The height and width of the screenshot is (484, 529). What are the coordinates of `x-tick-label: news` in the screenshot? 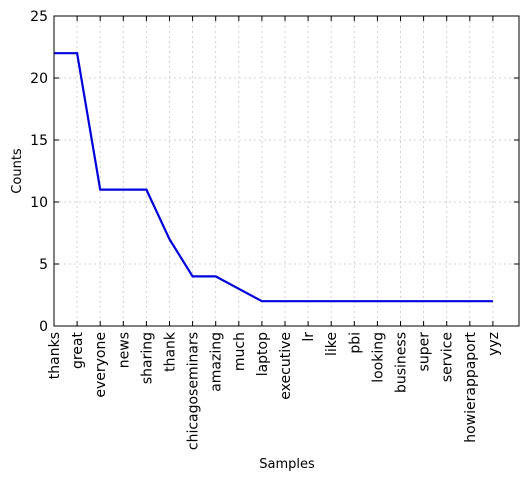 It's located at (124, 350).